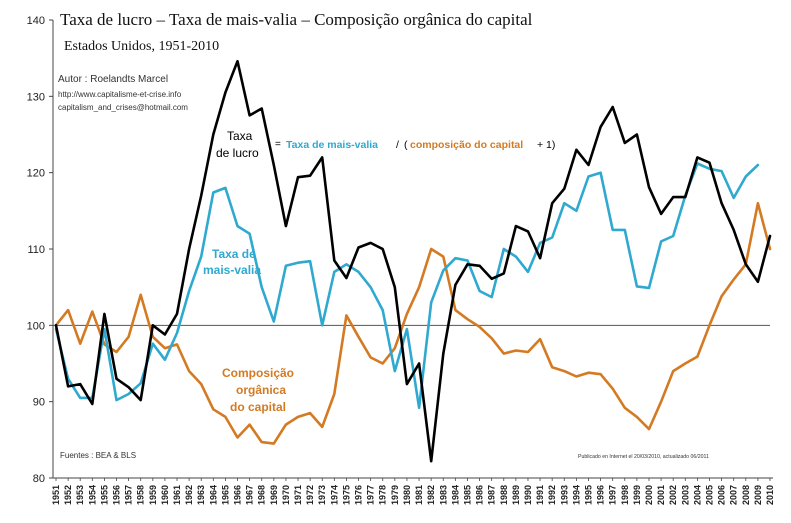 Image resolution: width=791 pixels, height=523 pixels. Describe the element at coordinates (177, 495) in the screenshot. I see `x-tick-label: 1961` at that location.